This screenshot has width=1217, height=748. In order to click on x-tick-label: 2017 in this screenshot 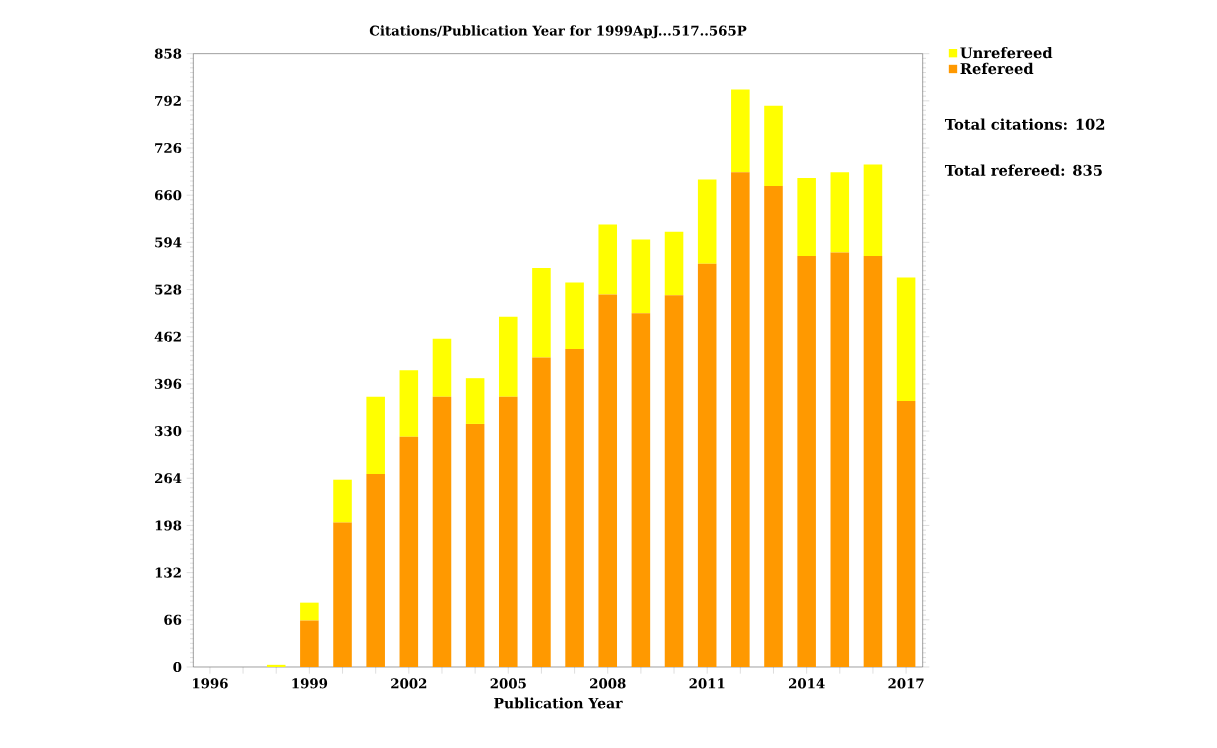, I will do `click(906, 683)`.